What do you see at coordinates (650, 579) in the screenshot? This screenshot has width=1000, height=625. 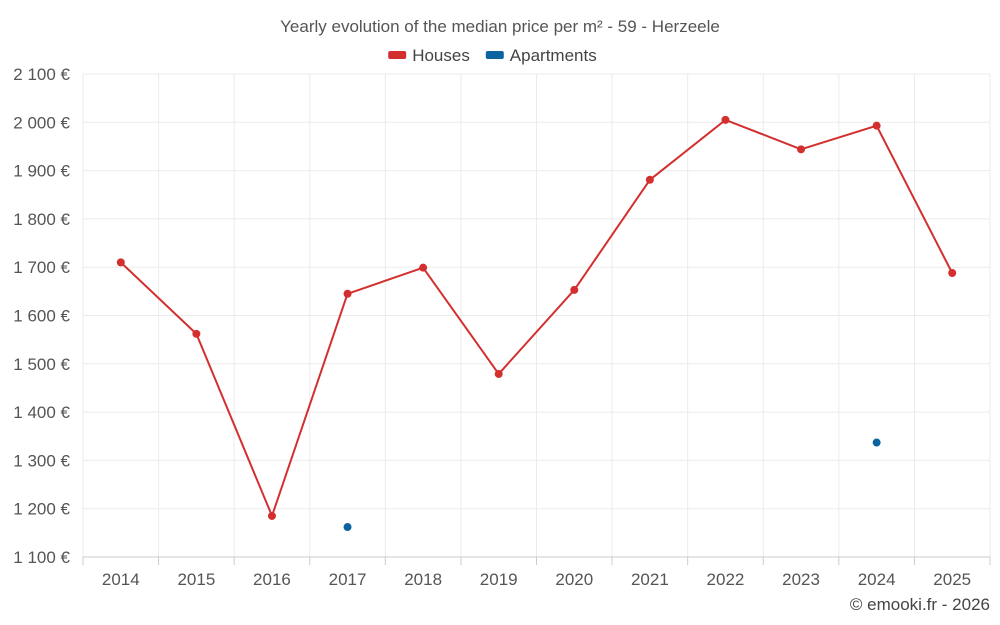 I see `x-tick-label: 2021` at bounding box center [650, 579].